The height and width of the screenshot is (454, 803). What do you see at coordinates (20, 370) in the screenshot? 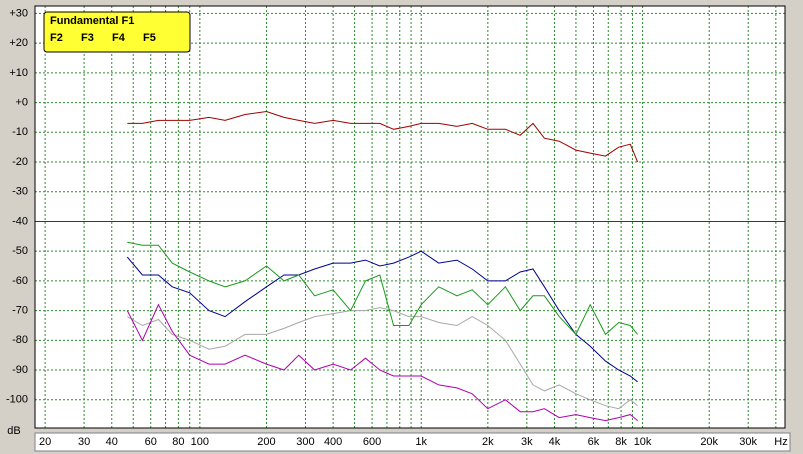
I see `y-tick-label: -90` at bounding box center [20, 370].